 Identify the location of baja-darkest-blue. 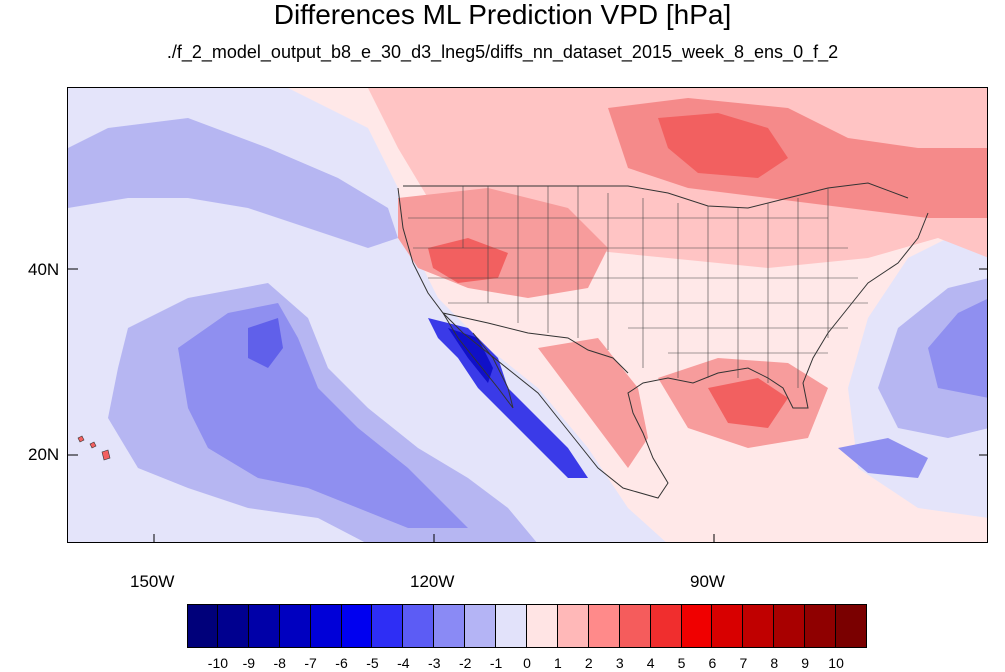
(470, 355).